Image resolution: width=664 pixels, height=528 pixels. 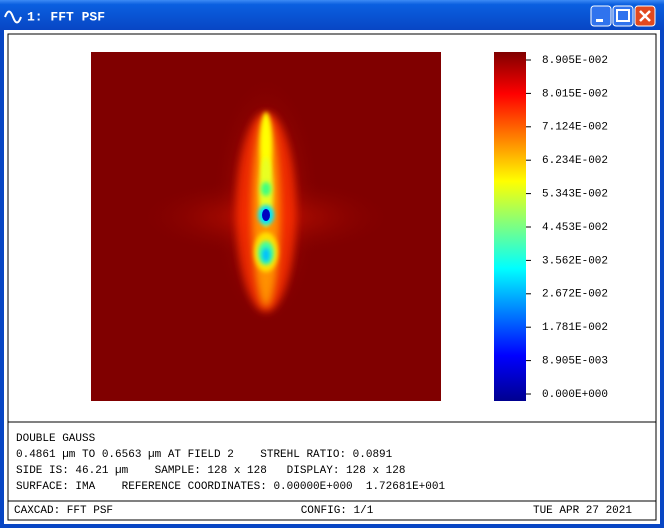 I want to click on colorbar-label: 2.672E-002, so click(x=575, y=295).